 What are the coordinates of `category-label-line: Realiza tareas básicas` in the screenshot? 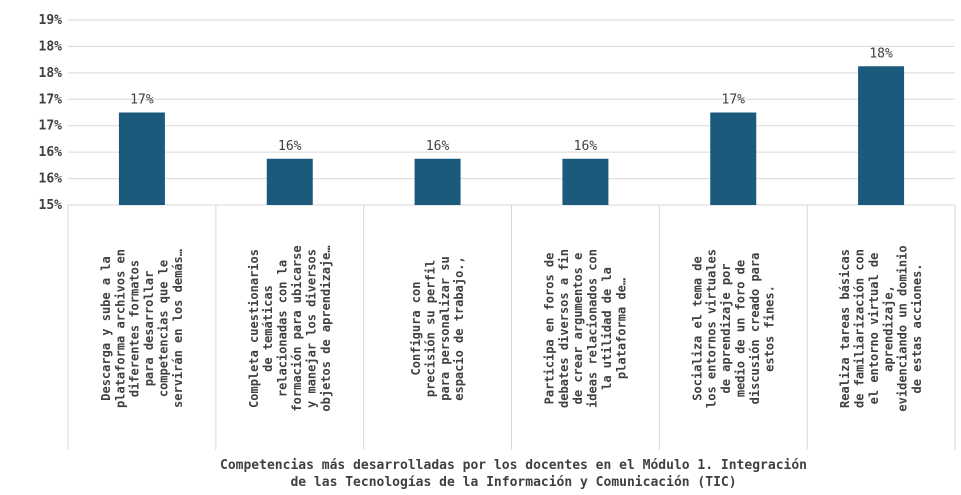 It's located at (845, 328).